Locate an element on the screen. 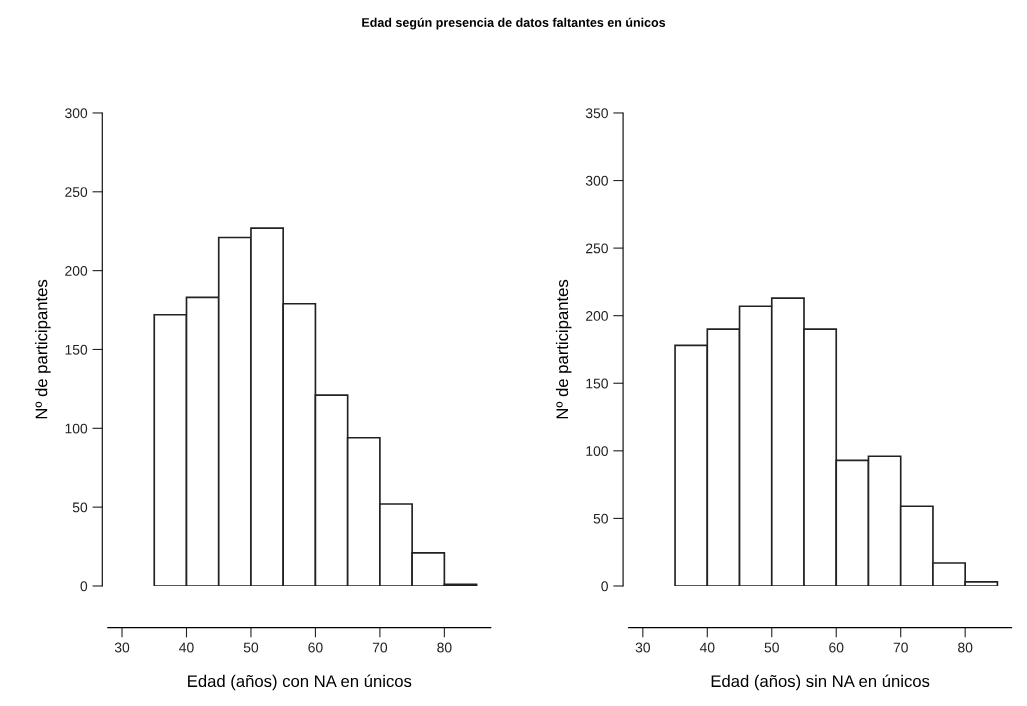  x-axis-title: Edad (años) con NA en únicos is located at coordinates (300, 682).